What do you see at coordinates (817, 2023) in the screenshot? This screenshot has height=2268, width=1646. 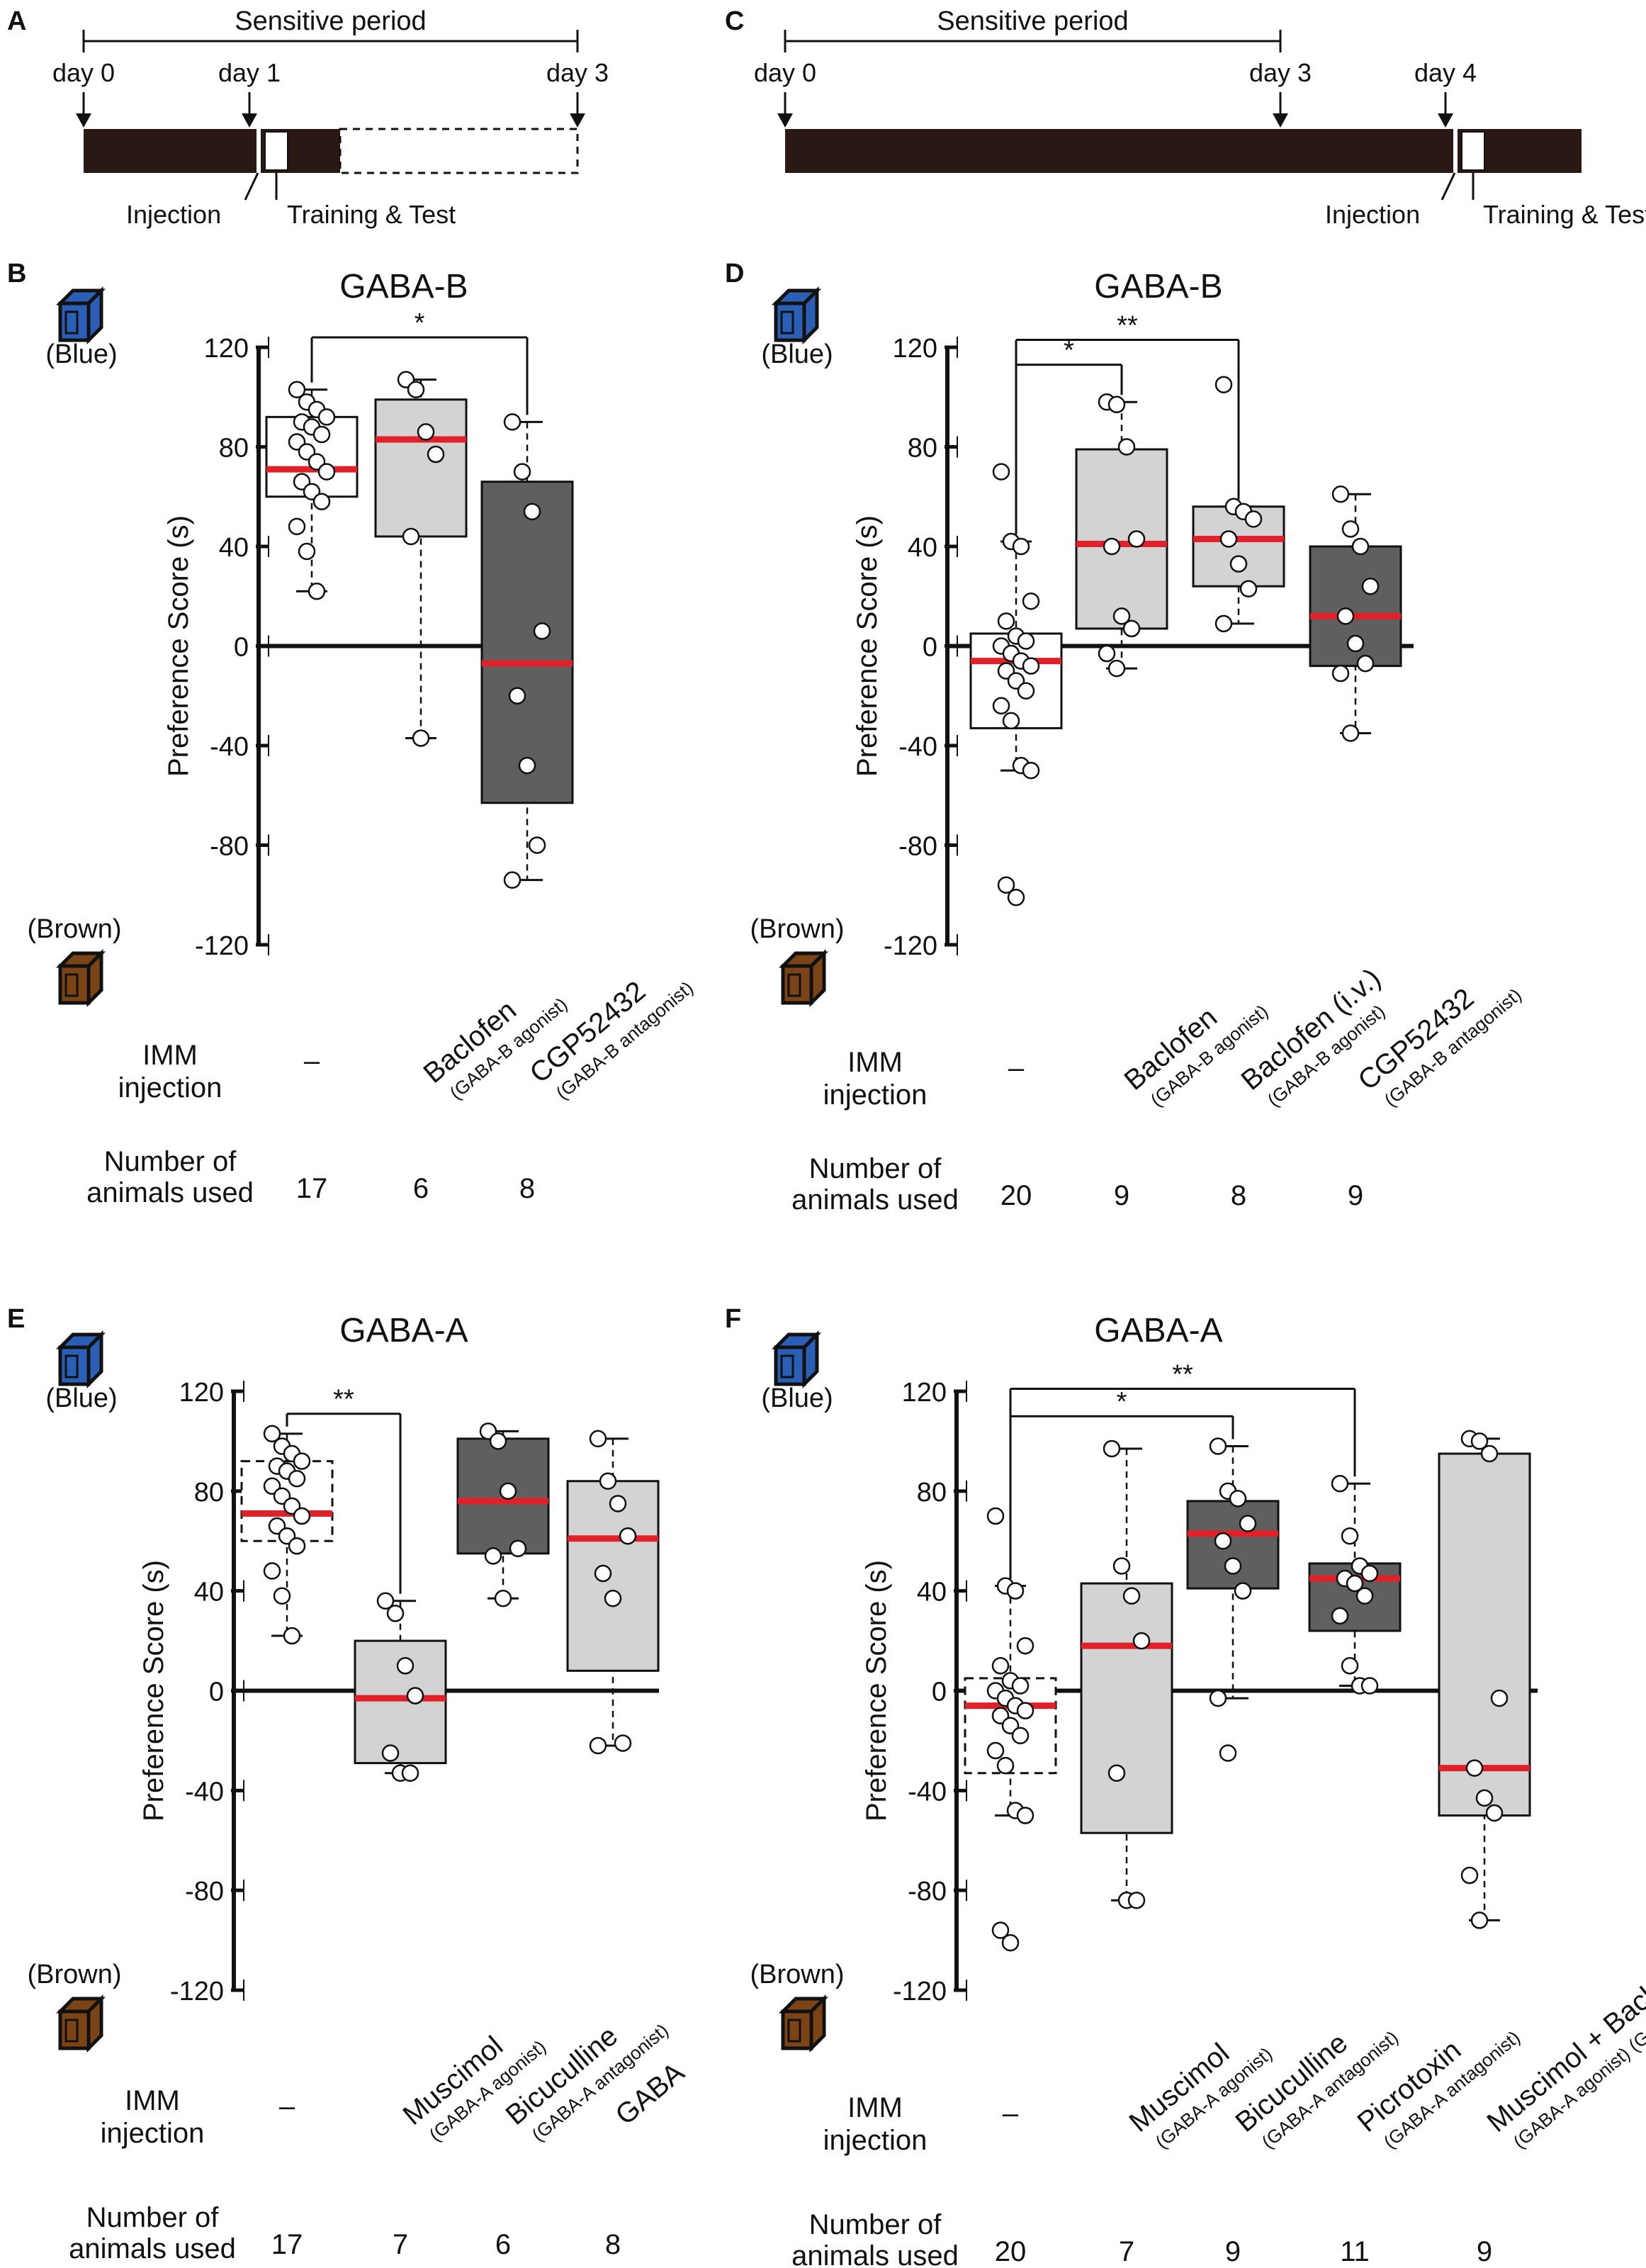 I see `brown-cube-icon-side` at bounding box center [817, 2023].